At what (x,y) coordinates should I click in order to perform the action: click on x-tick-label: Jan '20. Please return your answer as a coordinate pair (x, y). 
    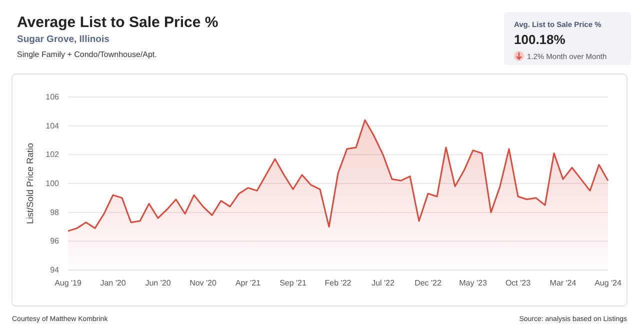
    Looking at the image, I should click on (113, 283).